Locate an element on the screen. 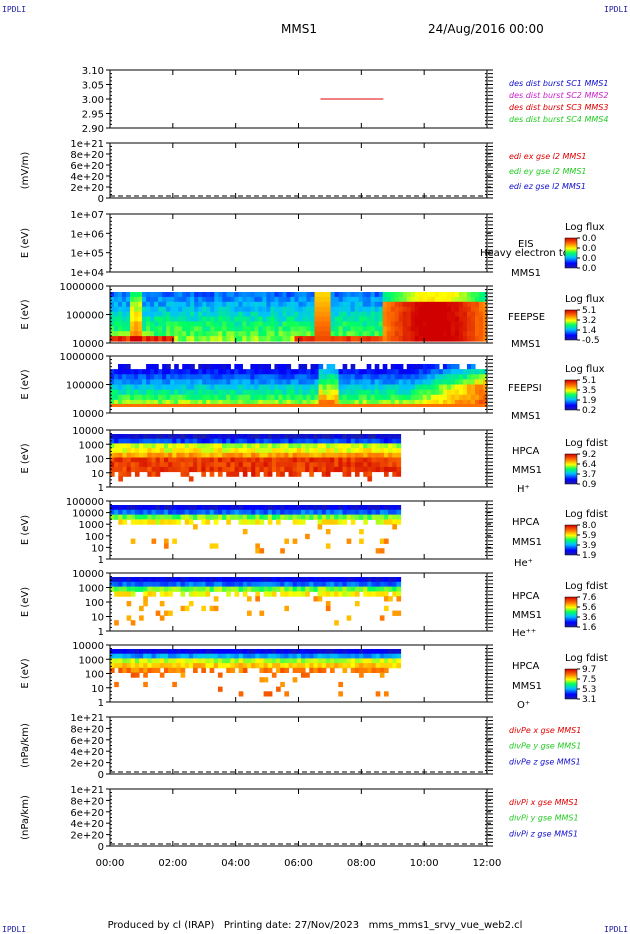  hpca_h-y-tick-label: 100 is located at coordinates (94, 460).